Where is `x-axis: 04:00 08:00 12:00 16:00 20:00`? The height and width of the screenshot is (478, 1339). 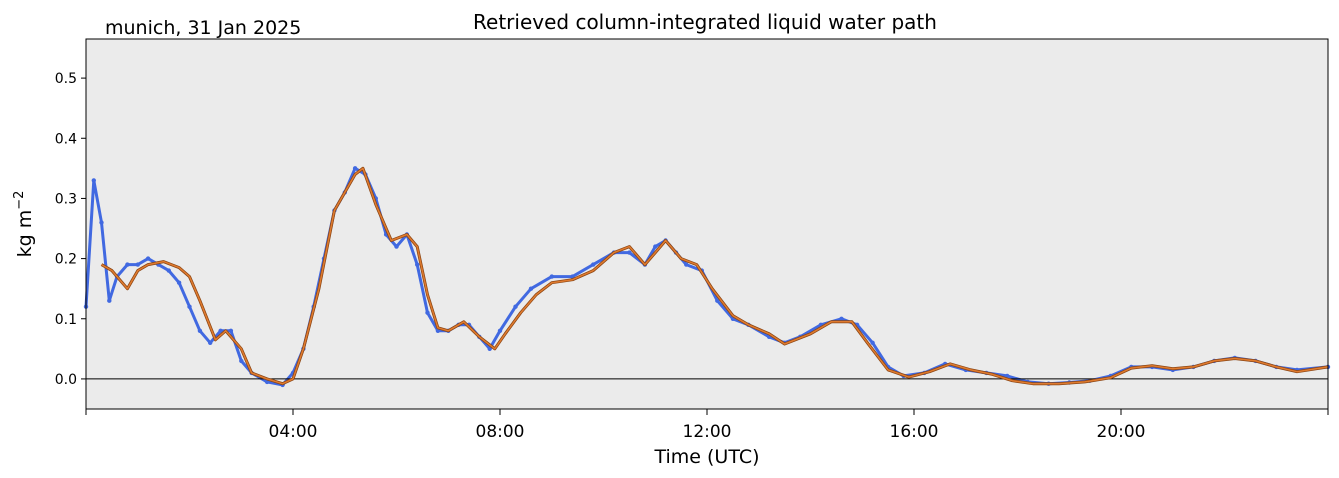
x-axis: 04:00 08:00 12:00 16:00 20:00 is located at coordinates (707, 425).